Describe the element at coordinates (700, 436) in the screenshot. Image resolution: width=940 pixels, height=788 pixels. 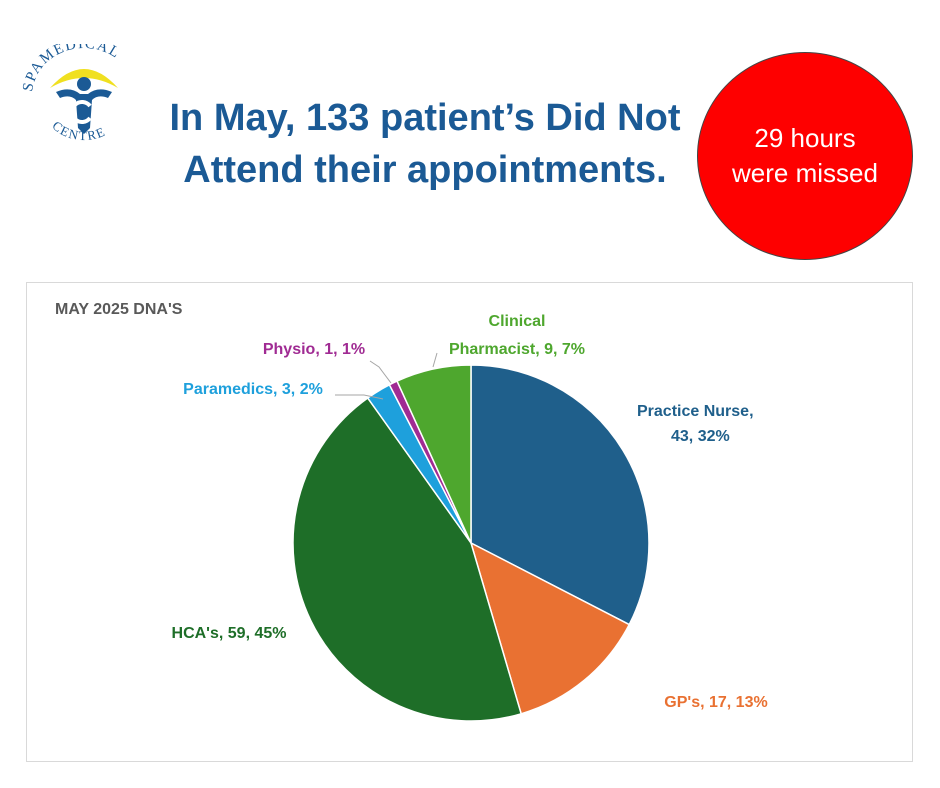
I see `data-label-practice-nurse: 43, 32%` at that location.